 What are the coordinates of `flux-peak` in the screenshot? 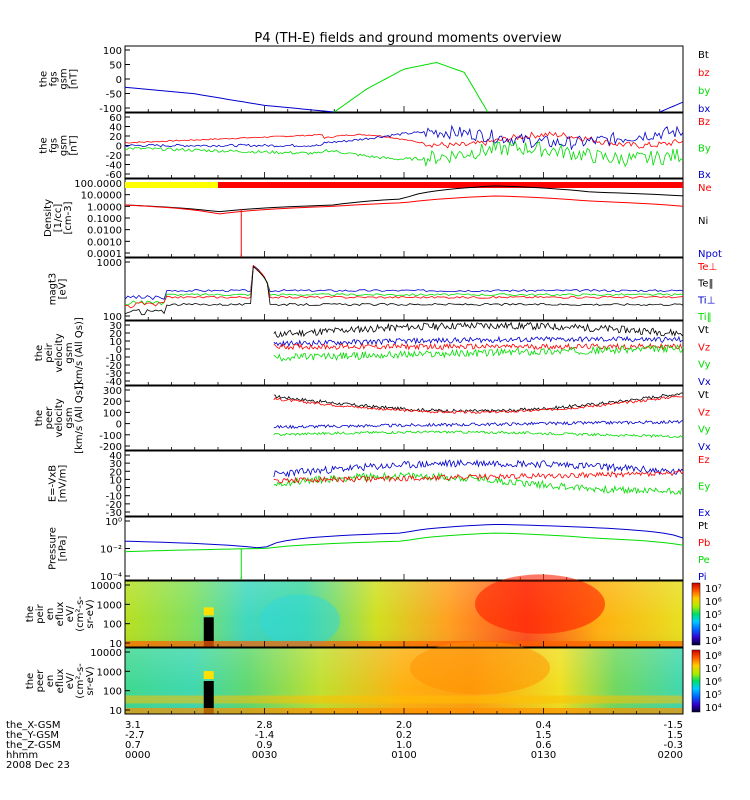 It's located at (480, 668).